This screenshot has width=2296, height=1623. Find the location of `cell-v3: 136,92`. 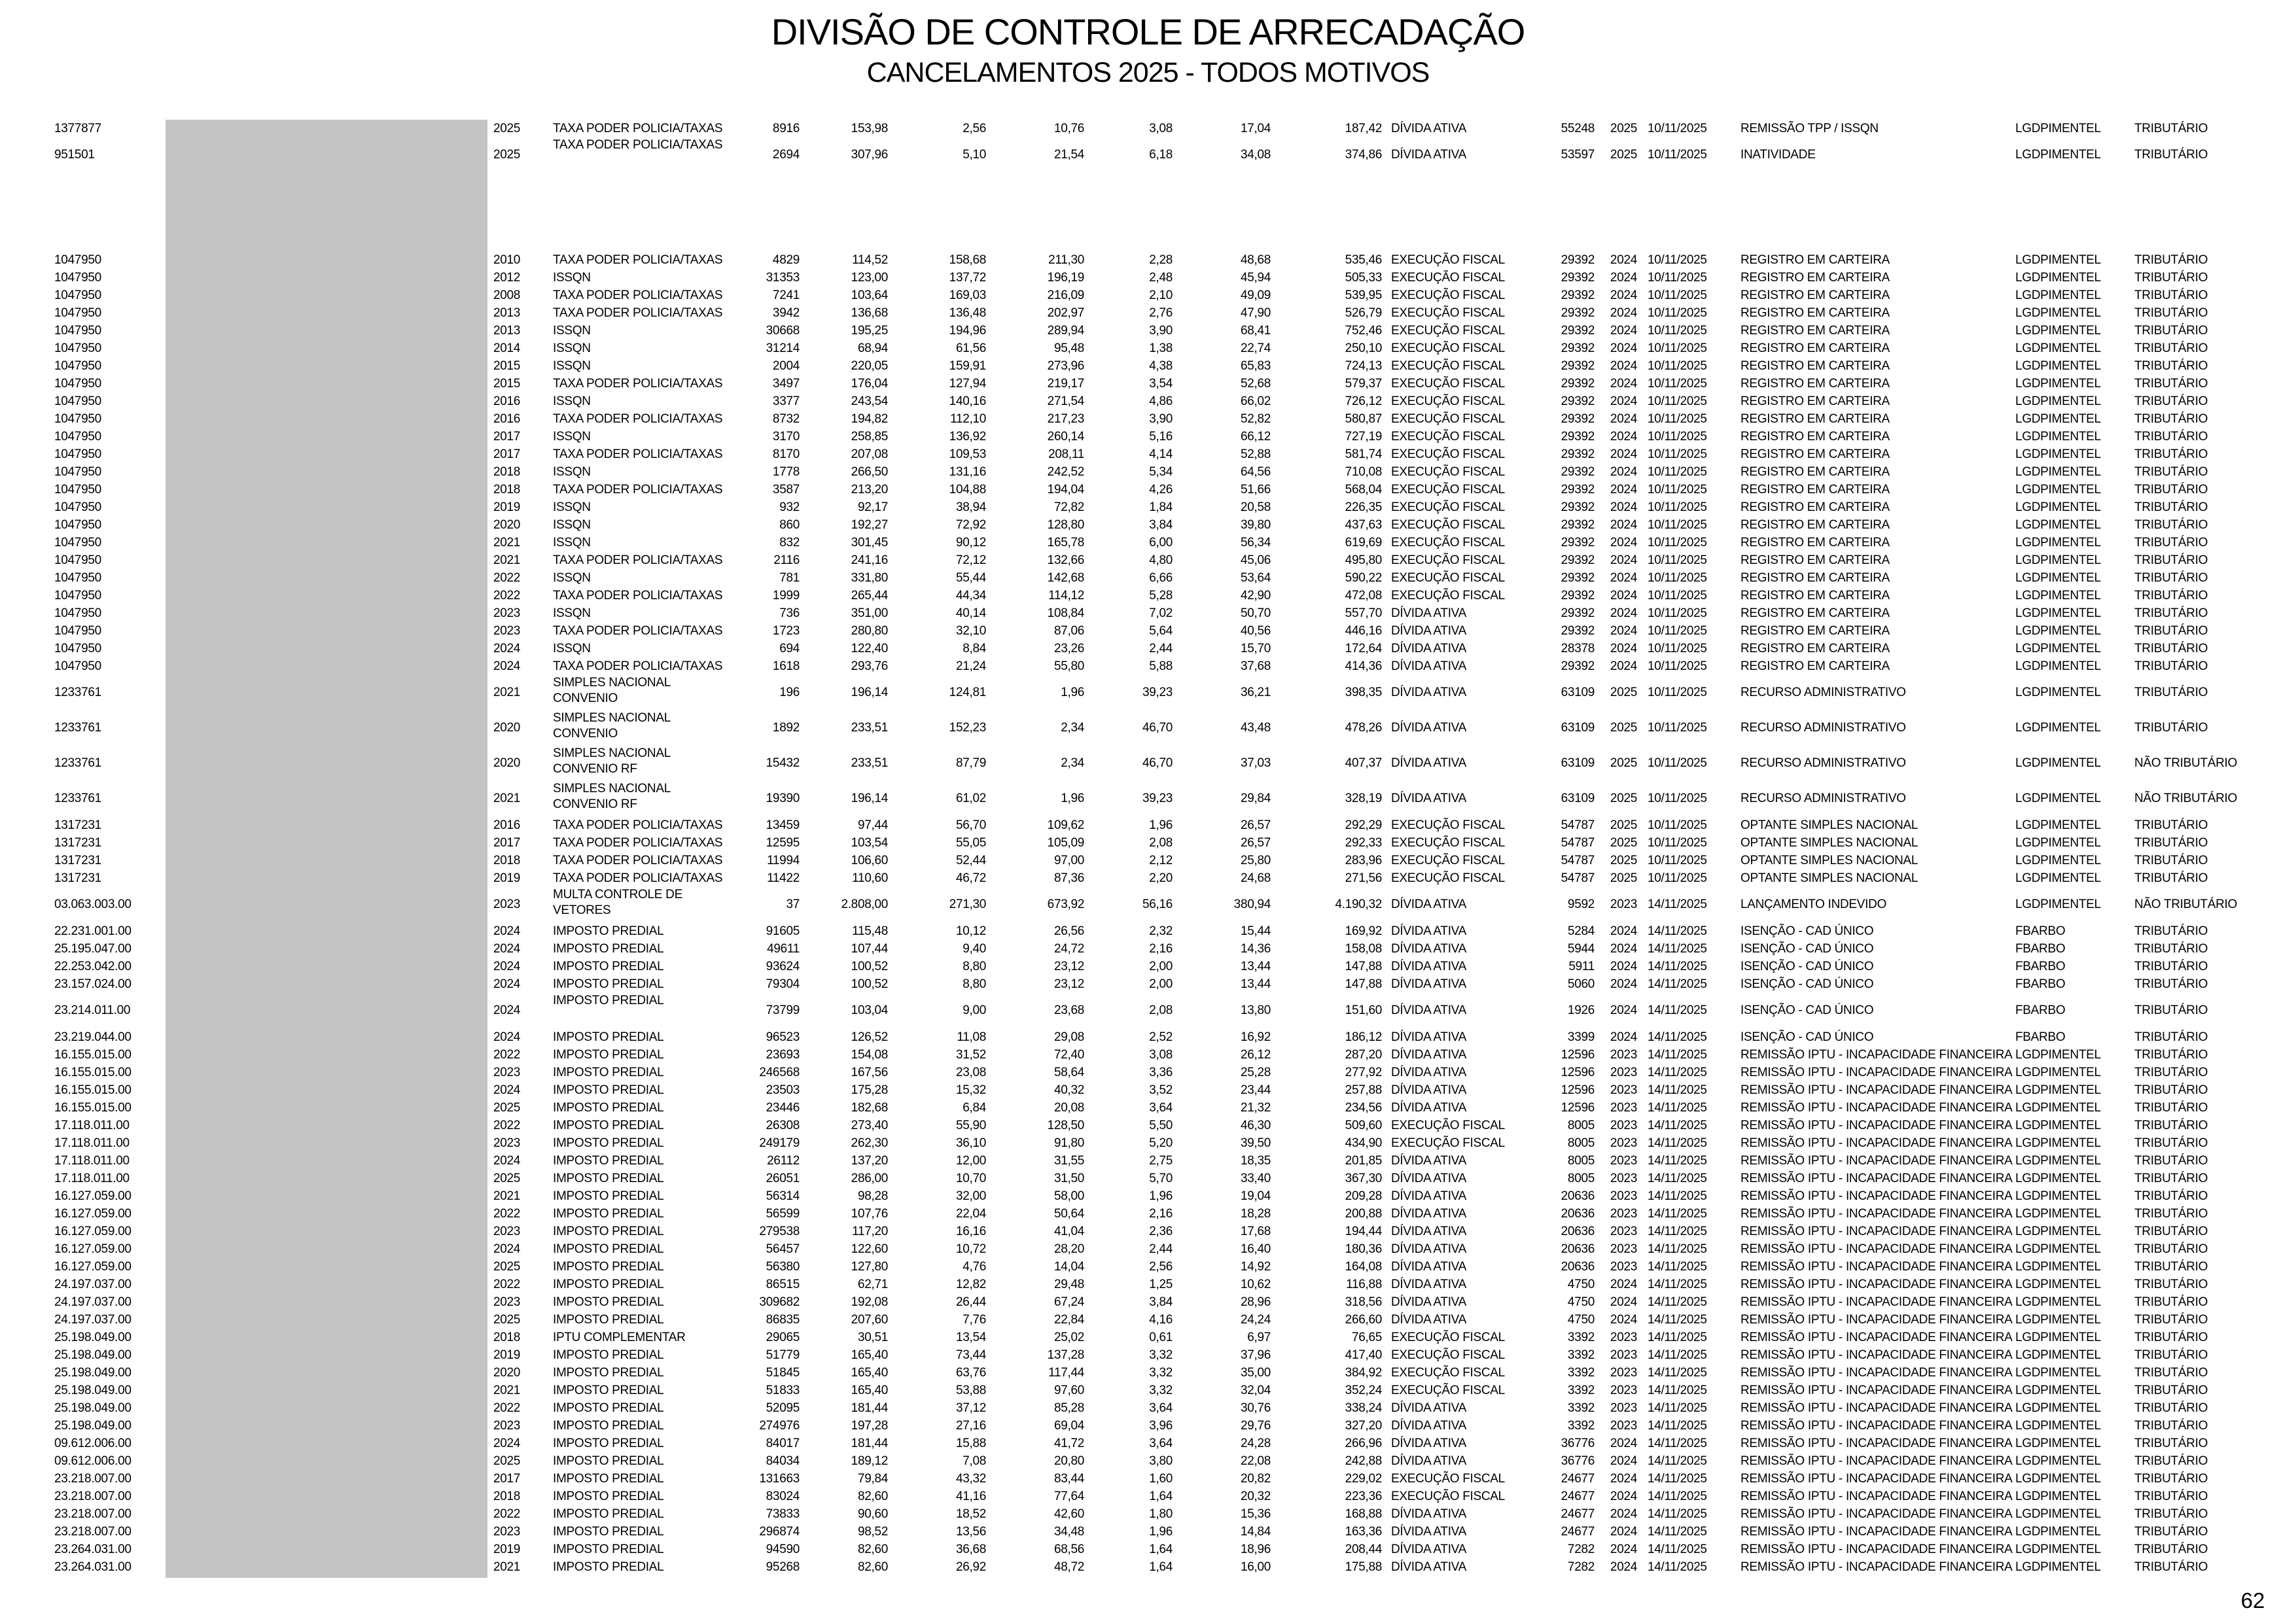

cell-v3: 136,92 is located at coordinates (968, 436).